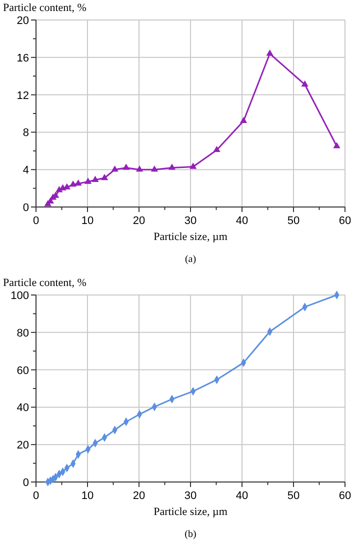 The width and height of the screenshot is (357, 550). What do you see at coordinates (22, 96) in the screenshot?
I see `y-tick-label: 12` at bounding box center [22, 96].